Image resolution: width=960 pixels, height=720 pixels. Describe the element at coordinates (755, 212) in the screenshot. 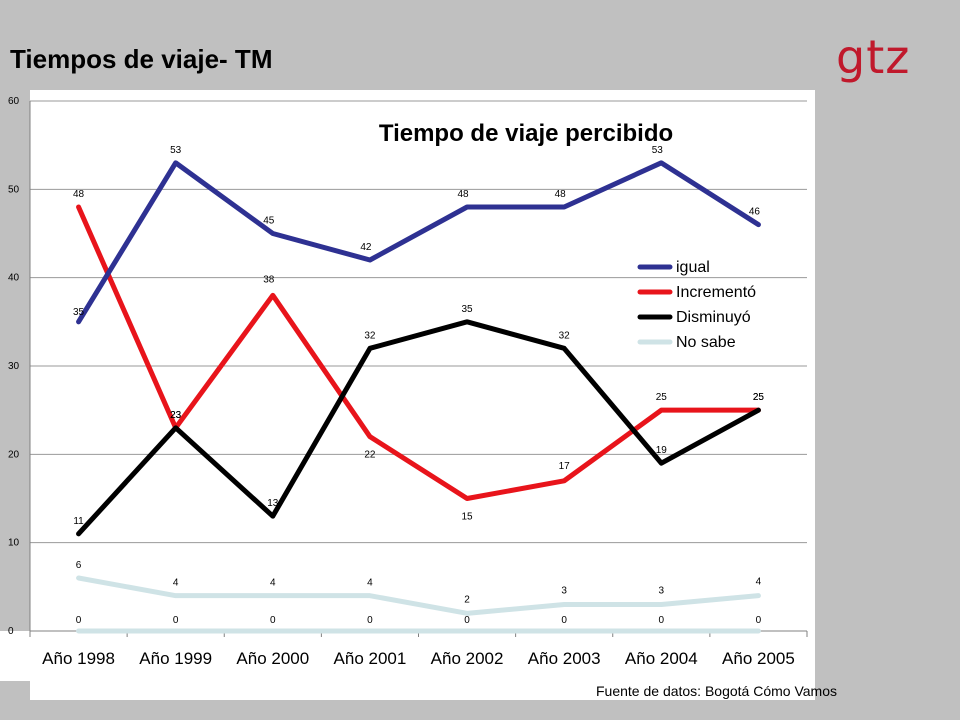

I see `data-label: 46` at that location.